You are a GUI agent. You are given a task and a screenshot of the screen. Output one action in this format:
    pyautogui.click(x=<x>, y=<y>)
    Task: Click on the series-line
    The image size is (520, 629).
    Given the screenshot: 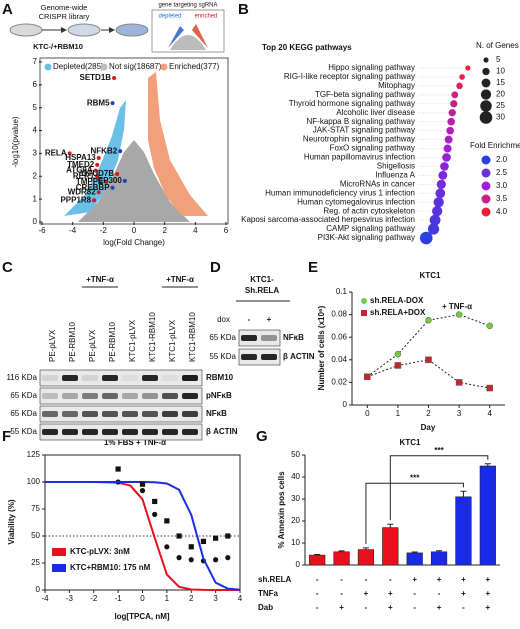 What is the action you would take?
    pyautogui.click(x=428, y=346)
    